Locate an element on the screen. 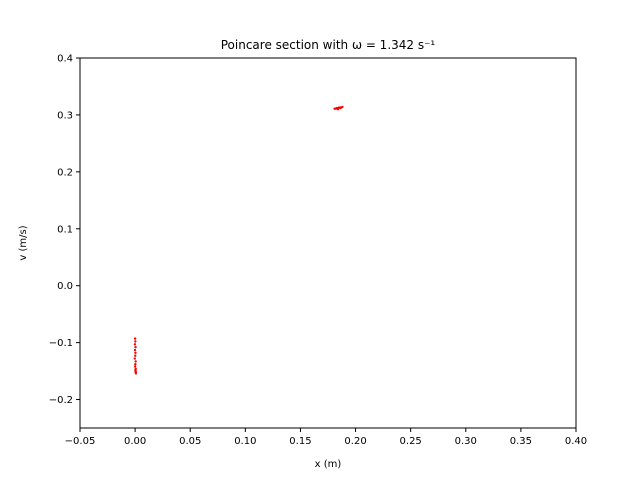 Image resolution: width=640 pixels, height=480 pixels. x-tick-label: 0.05 is located at coordinates (190, 441).